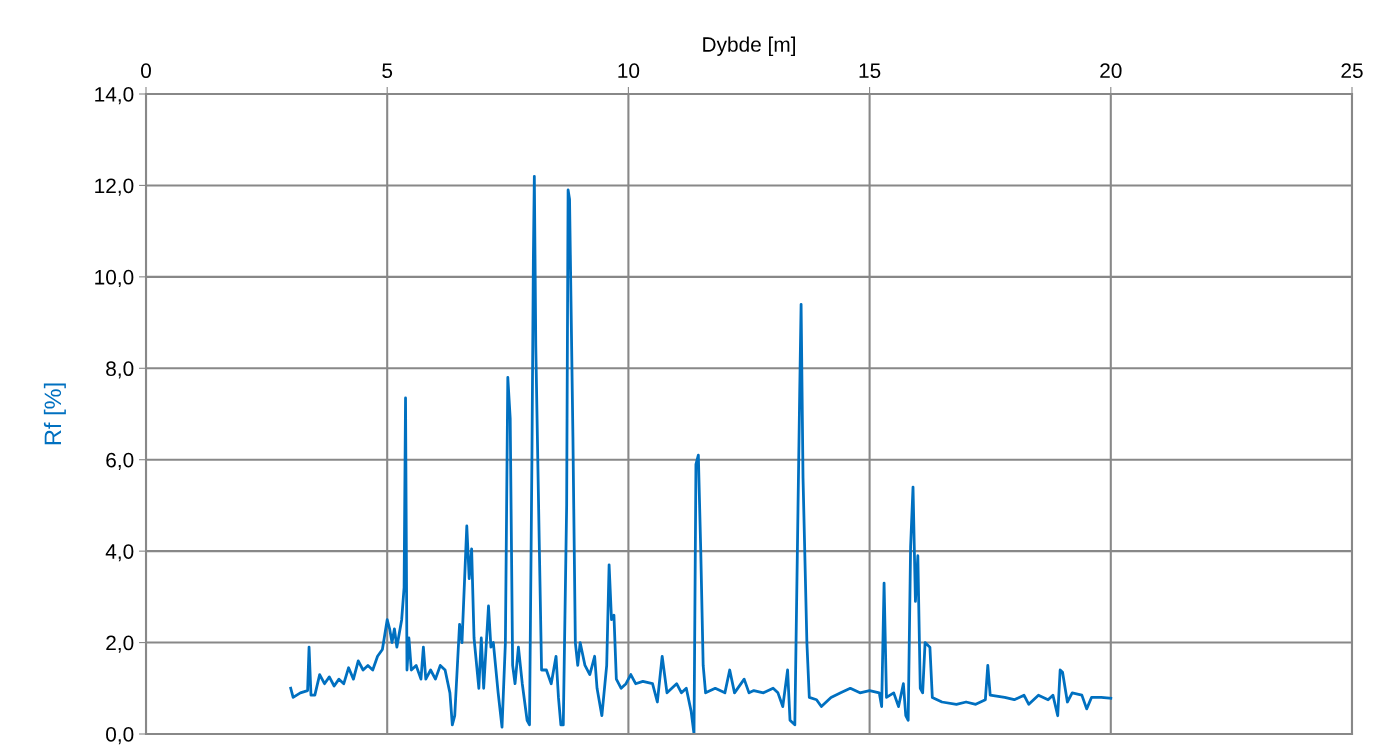 This screenshot has height=745, width=1381. I want to click on x-tick-label: 25, so click(1352, 71).